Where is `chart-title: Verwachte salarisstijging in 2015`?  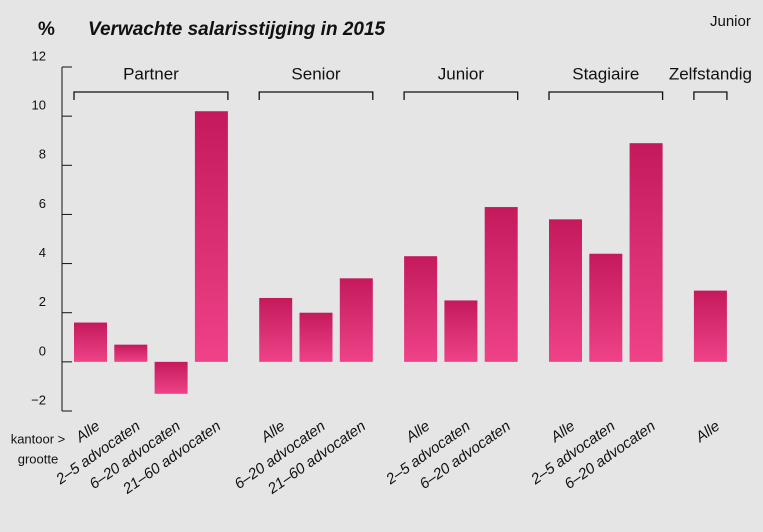
chart-title: Verwachte salarisstijging in 2015 is located at coordinates (237, 29).